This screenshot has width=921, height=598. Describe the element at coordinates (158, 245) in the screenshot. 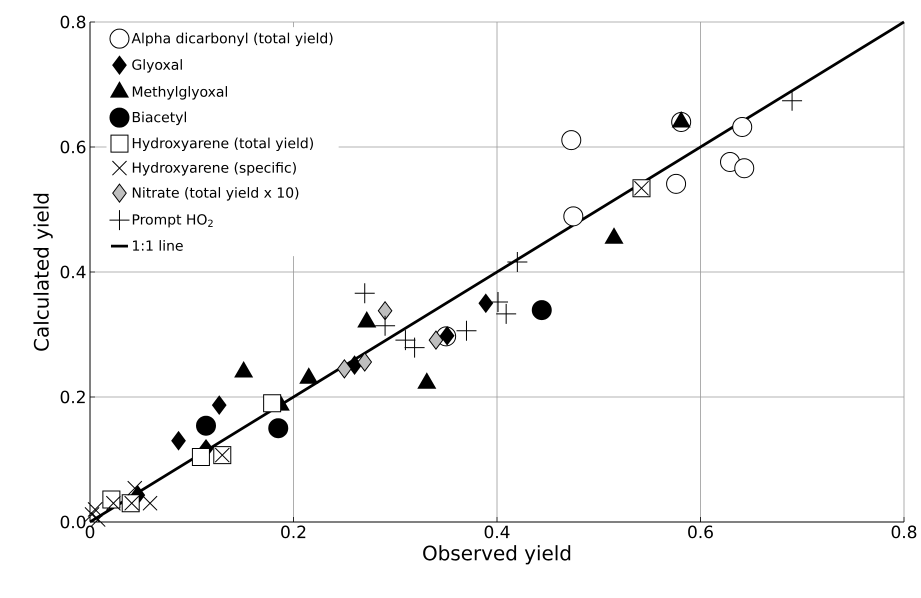

I see `legend-label: 1:1 line` at that location.